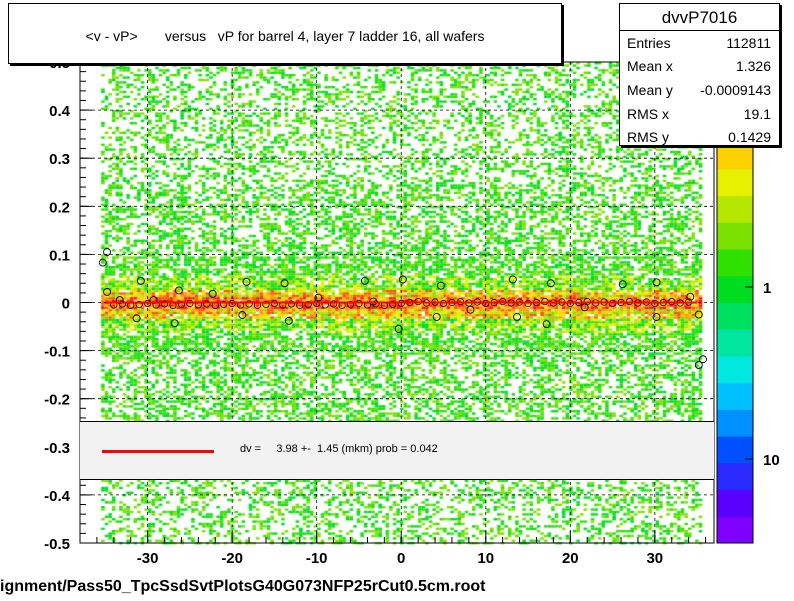 The width and height of the screenshot is (794, 601). What do you see at coordinates (699, 19) in the screenshot?
I see `stats-name: dvvP7016` at bounding box center [699, 19].